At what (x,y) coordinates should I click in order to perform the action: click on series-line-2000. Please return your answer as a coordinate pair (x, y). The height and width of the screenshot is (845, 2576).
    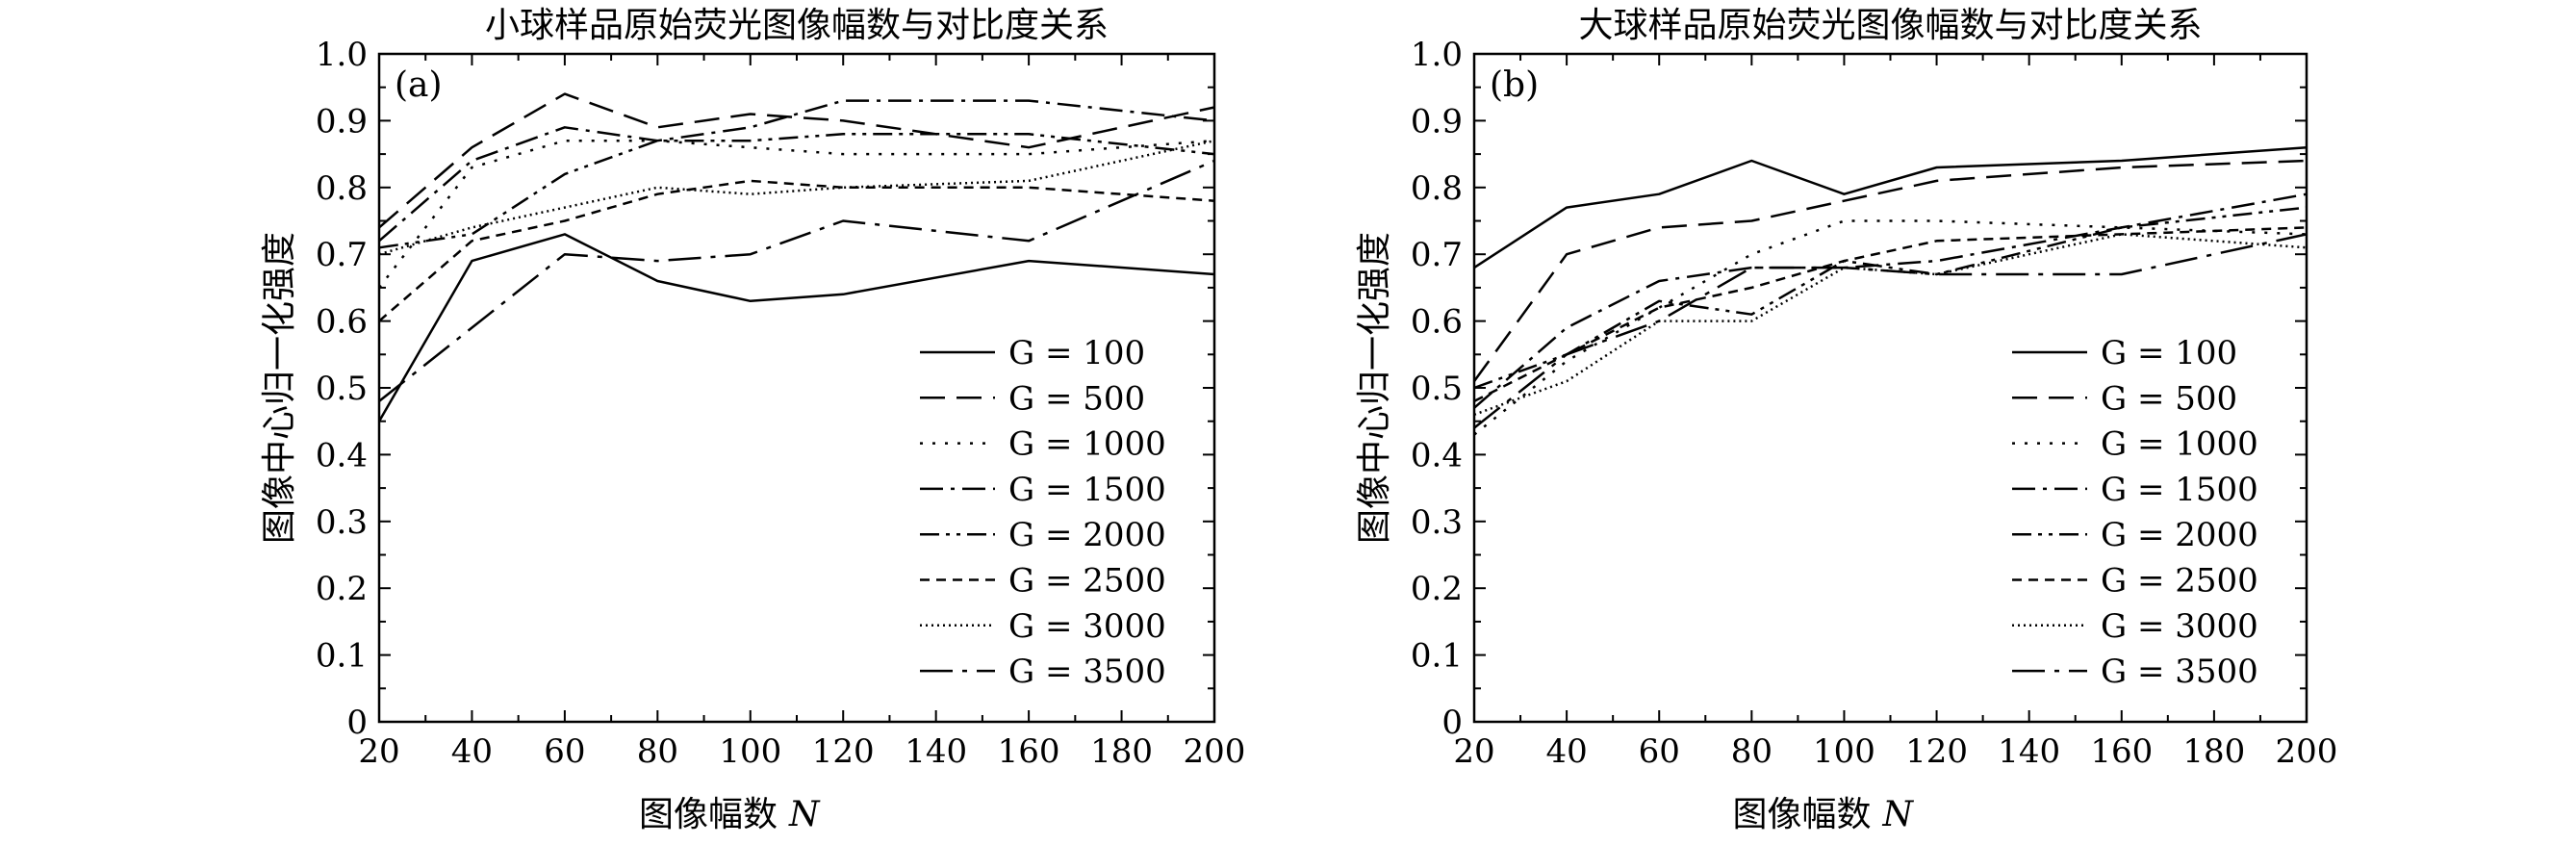
    Looking at the image, I should click on (796, 191).